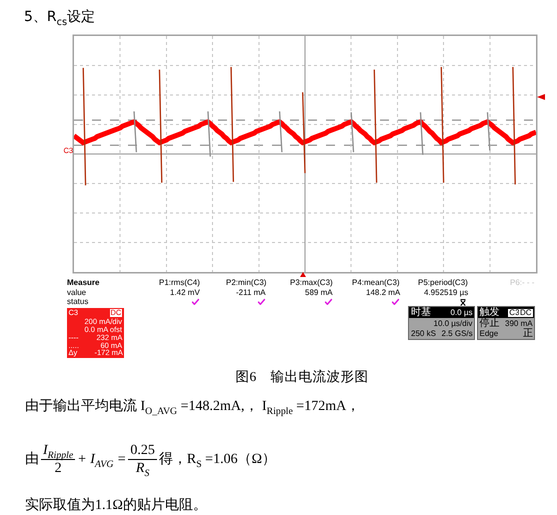 The image size is (557, 515). I want to click on text: 390 mA, so click(519, 323).